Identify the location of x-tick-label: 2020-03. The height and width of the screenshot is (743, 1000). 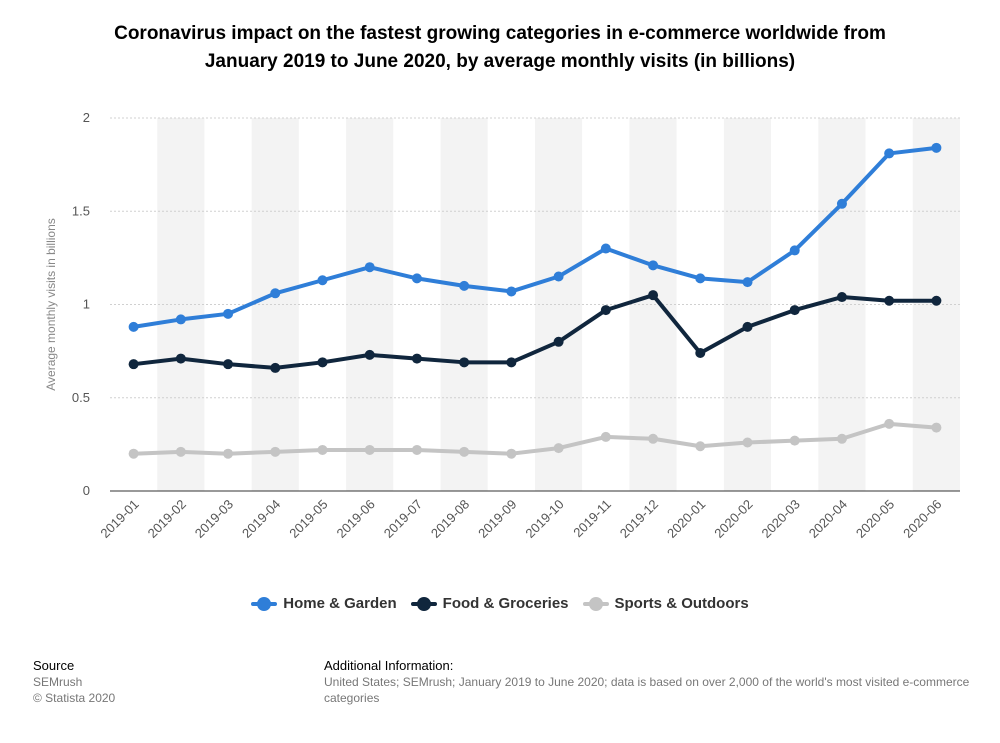
(780, 519).